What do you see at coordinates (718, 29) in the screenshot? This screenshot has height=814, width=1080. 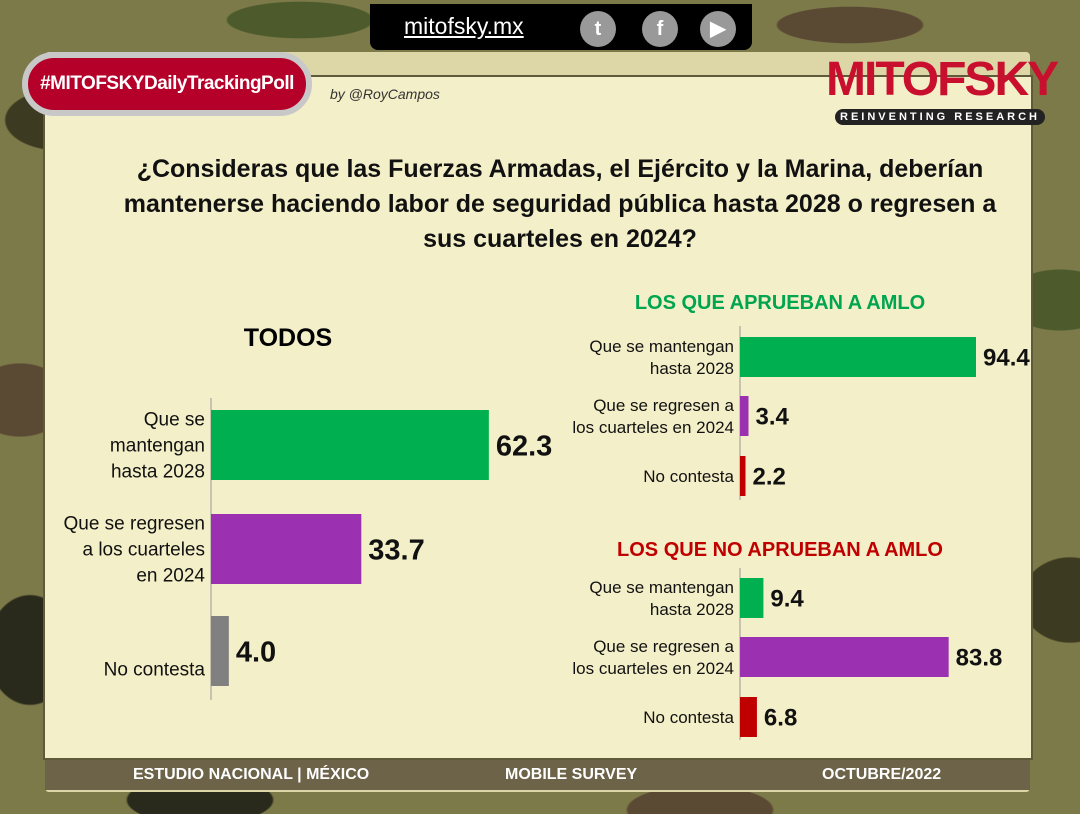 I see `youtube-icon: ▶` at bounding box center [718, 29].